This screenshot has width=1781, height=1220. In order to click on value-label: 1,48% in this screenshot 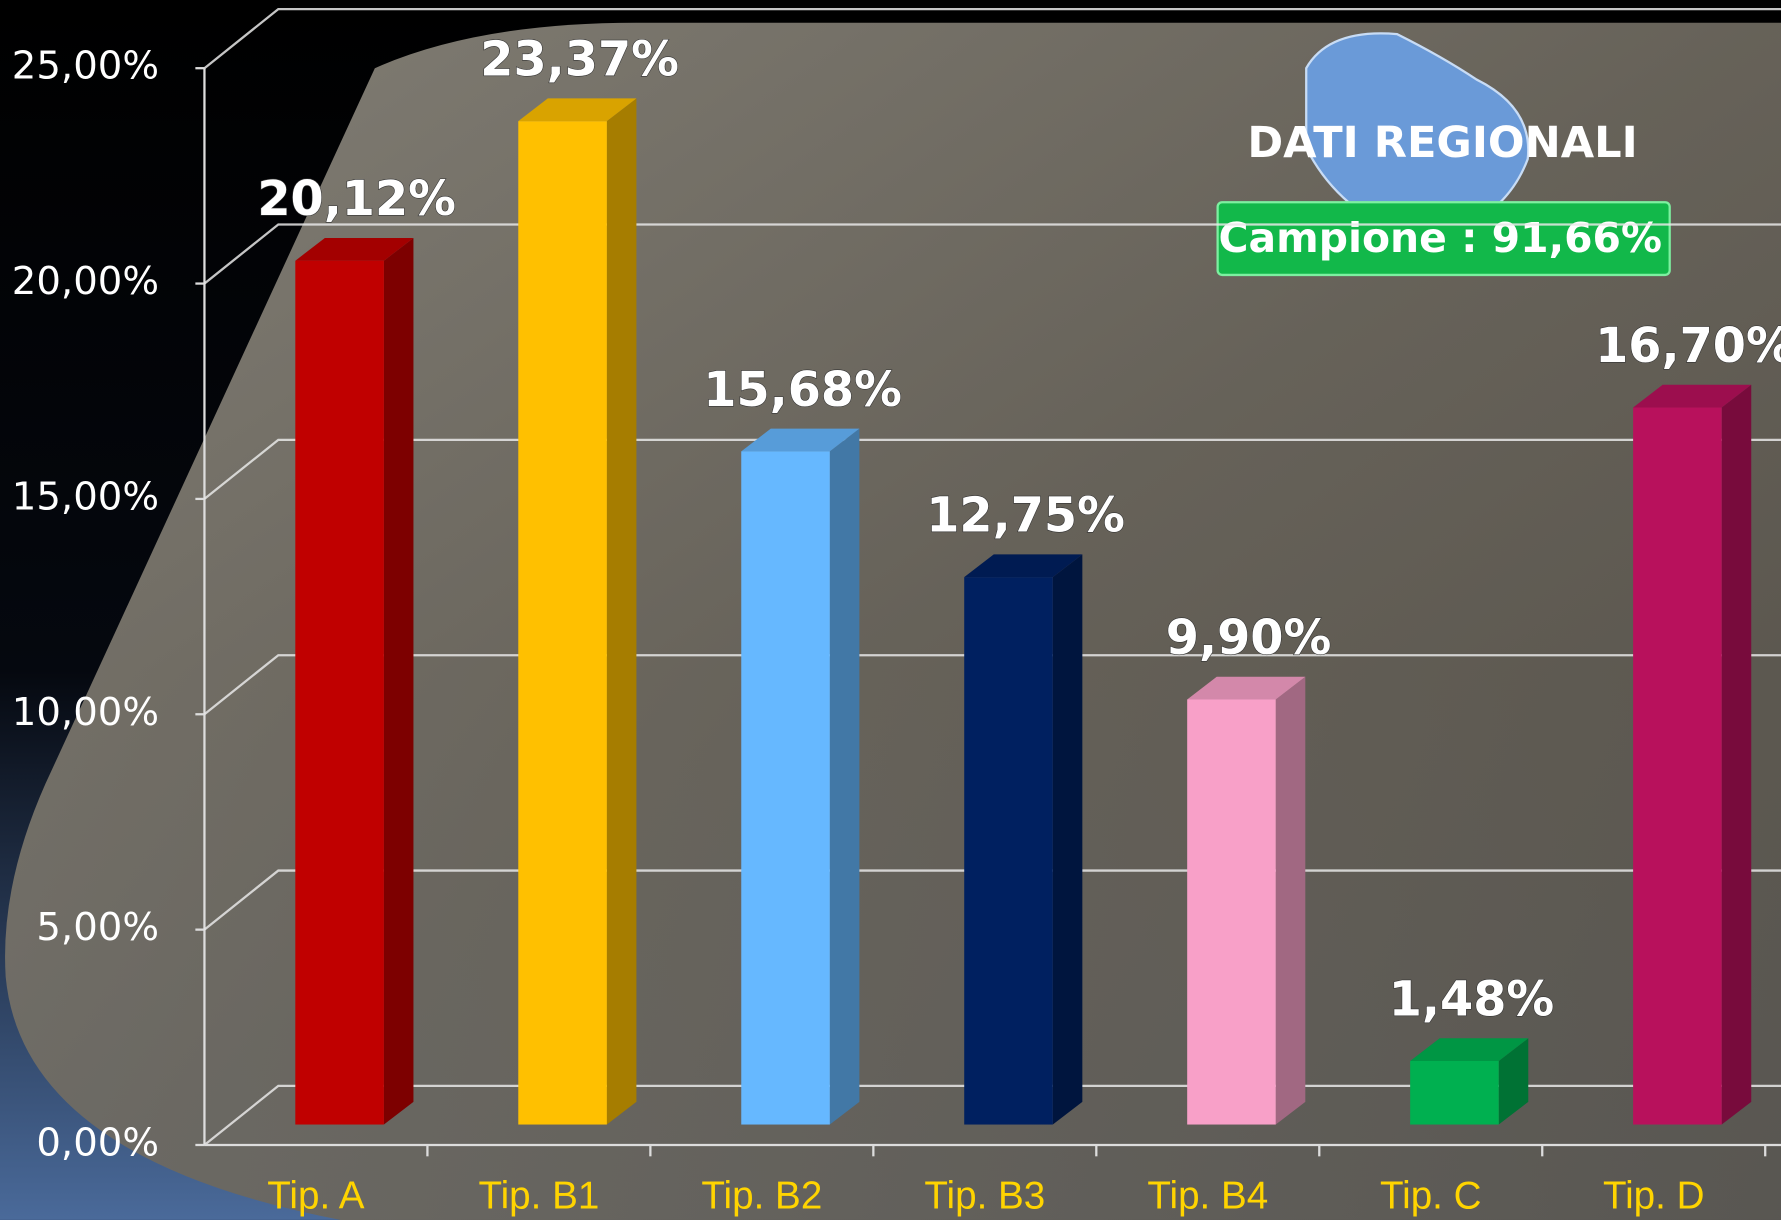, I will do `click(1471, 1000)`.